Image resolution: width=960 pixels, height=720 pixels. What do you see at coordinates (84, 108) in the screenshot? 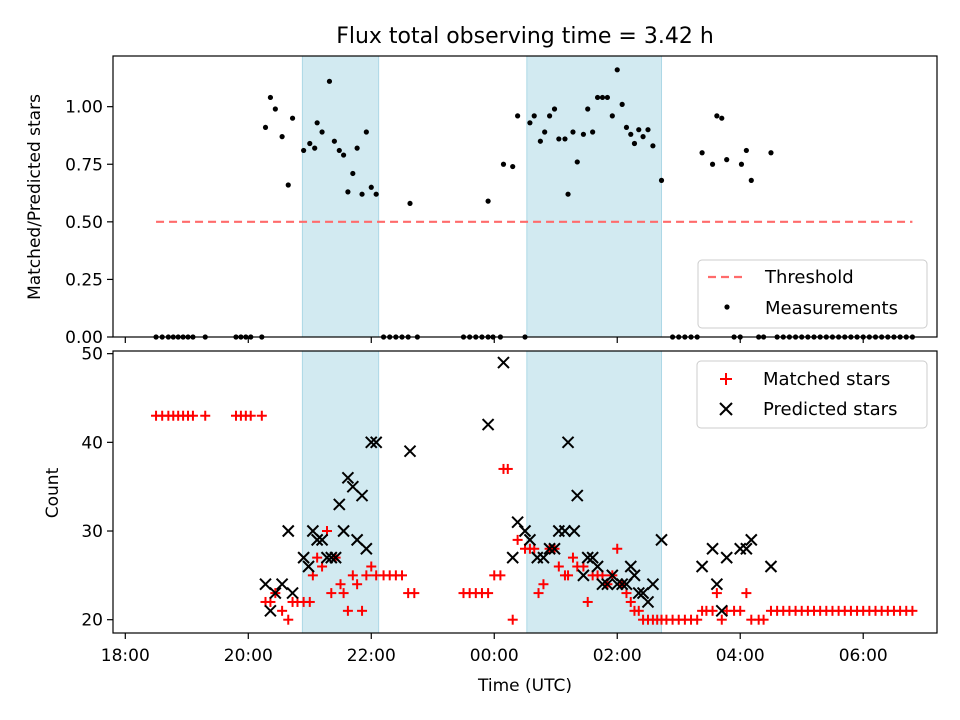
I see `y-tick-label: 1.00` at bounding box center [84, 108].